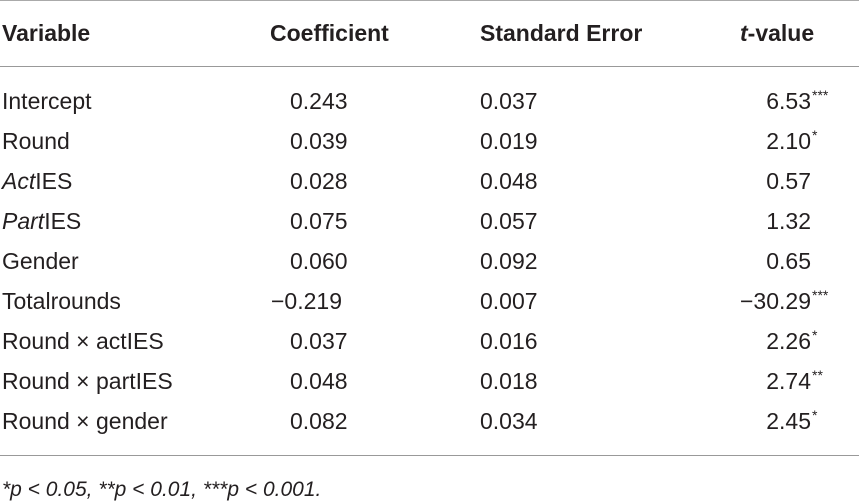 The height and width of the screenshot is (502, 859). What do you see at coordinates (788, 421) in the screenshot?
I see `t-value: 2.45` at bounding box center [788, 421].